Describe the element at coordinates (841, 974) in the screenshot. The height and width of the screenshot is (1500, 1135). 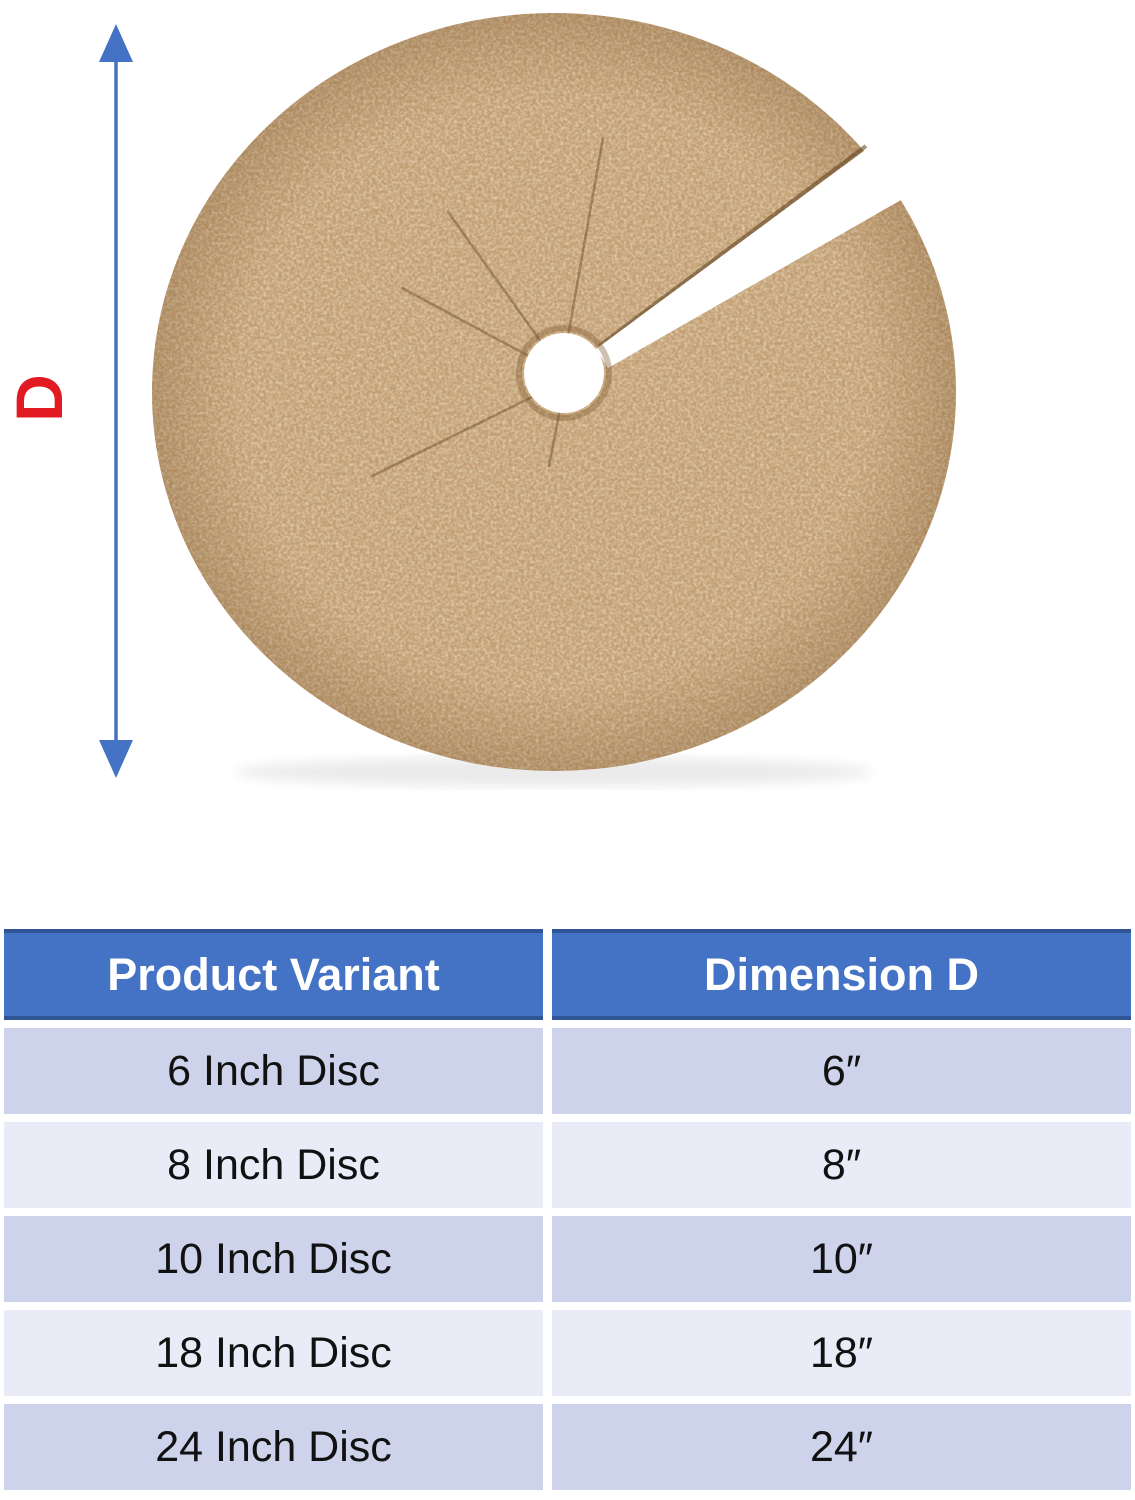
I see `col-header-dimension-d: Dimension D` at that location.